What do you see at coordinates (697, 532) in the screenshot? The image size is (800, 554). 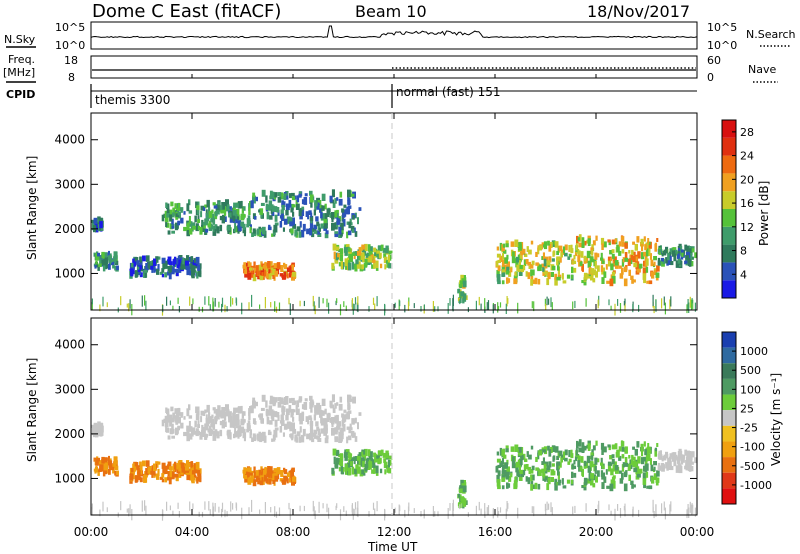 I see `x-tick-label: 00:00` at bounding box center [697, 532].